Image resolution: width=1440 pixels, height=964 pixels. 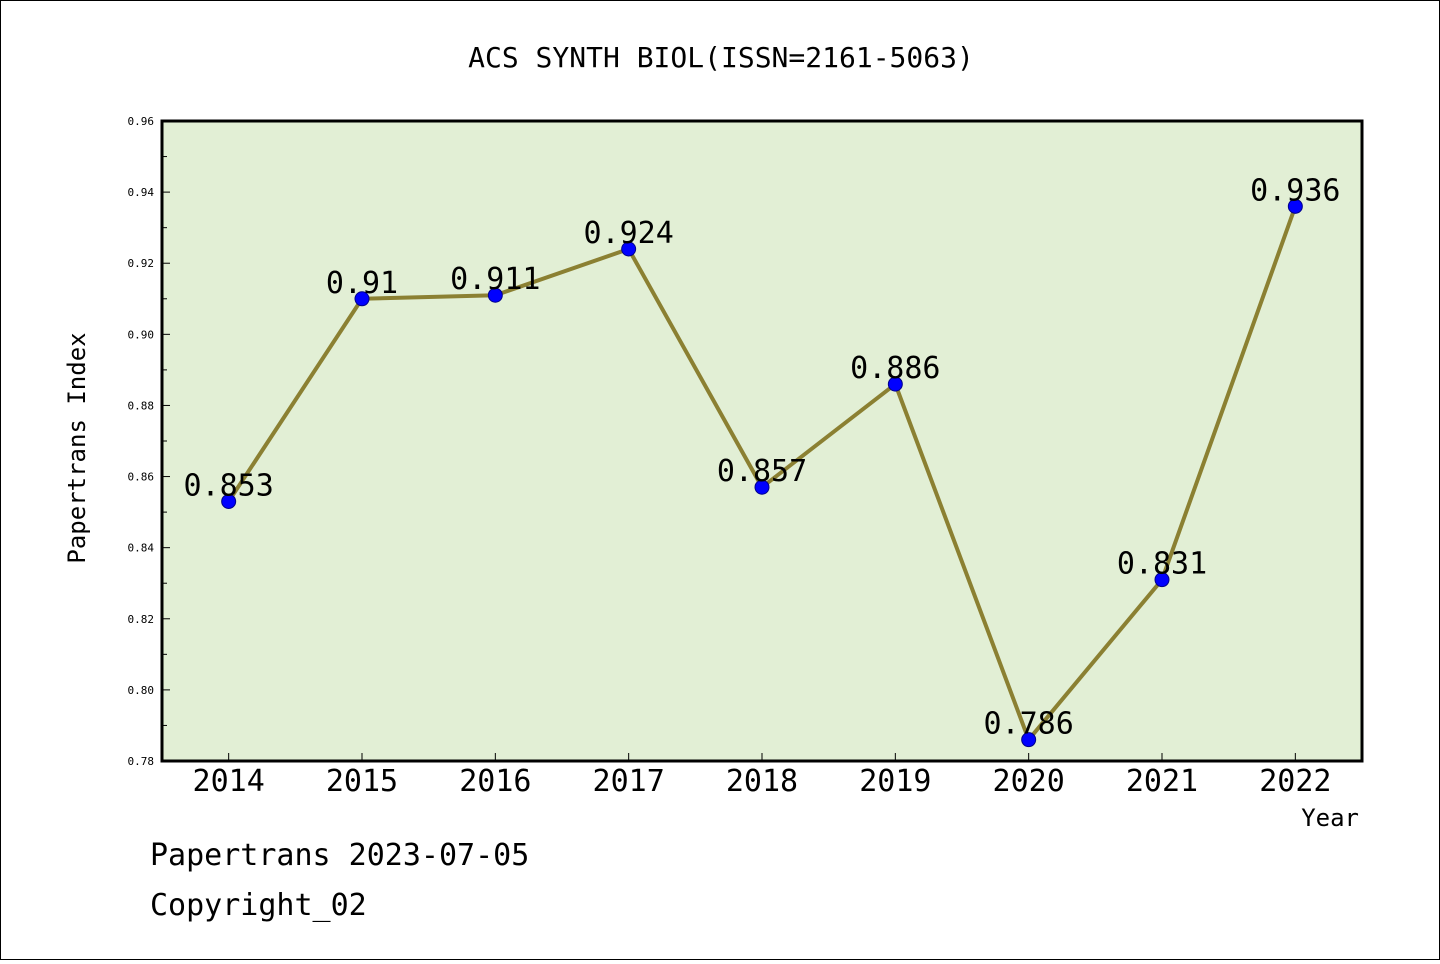 What do you see at coordinates (1295, 190) in the screenshot?
I see `data-label: 0.936` at bounding box center [1295, 190].